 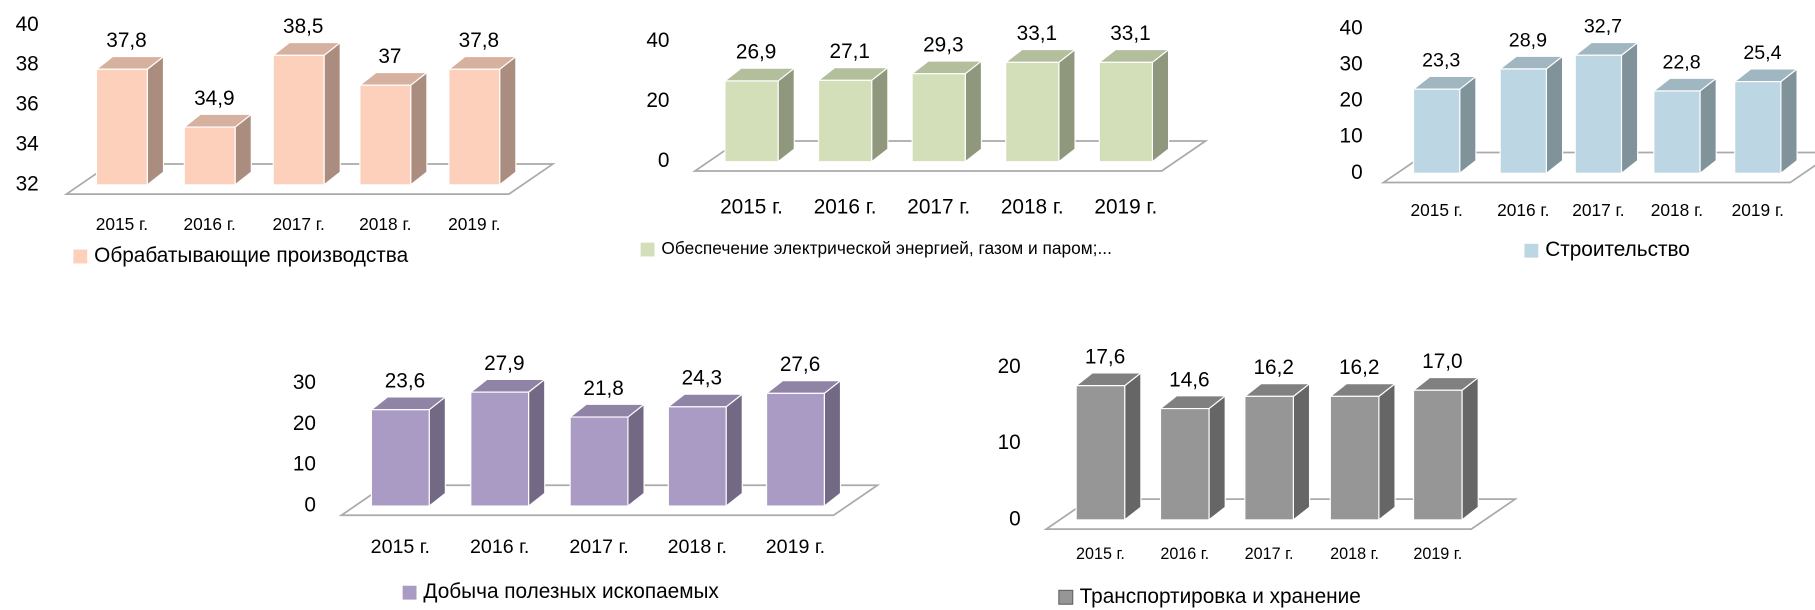 I want to click on y-tick-label: 34, so click(x=27, y=143).